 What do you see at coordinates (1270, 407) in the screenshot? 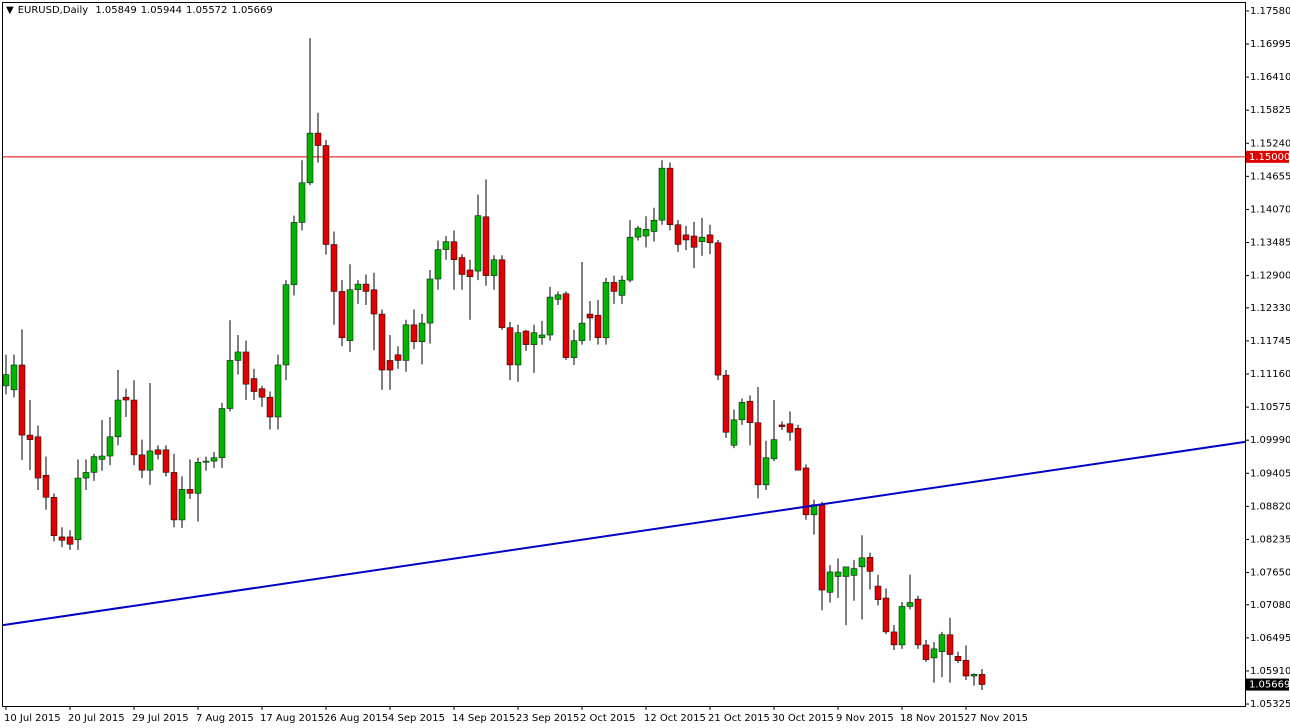
I see `y-tick-label: 1.10575` at bounding box center [1270, 407].